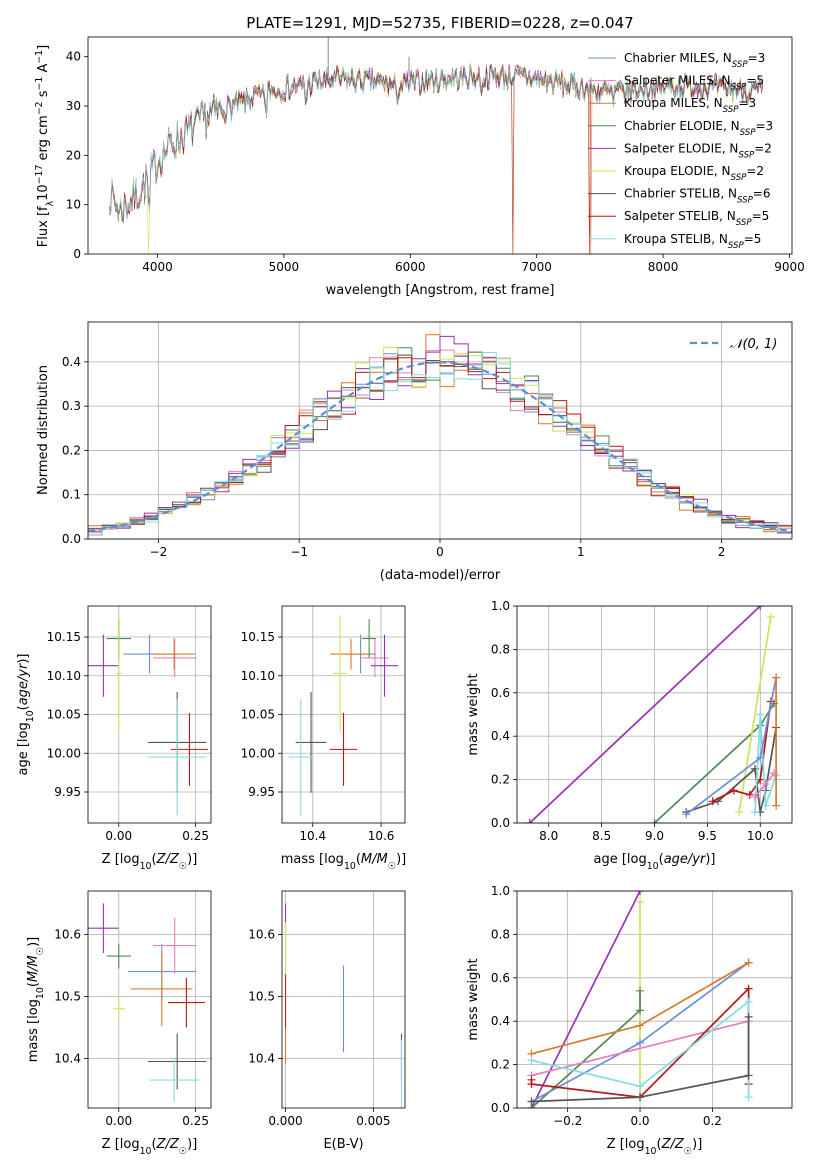  What do you see at coordinates (64, 676) in the screenshot?
I see `y-tick-label: 10.10` at bounding box center [64, 676].